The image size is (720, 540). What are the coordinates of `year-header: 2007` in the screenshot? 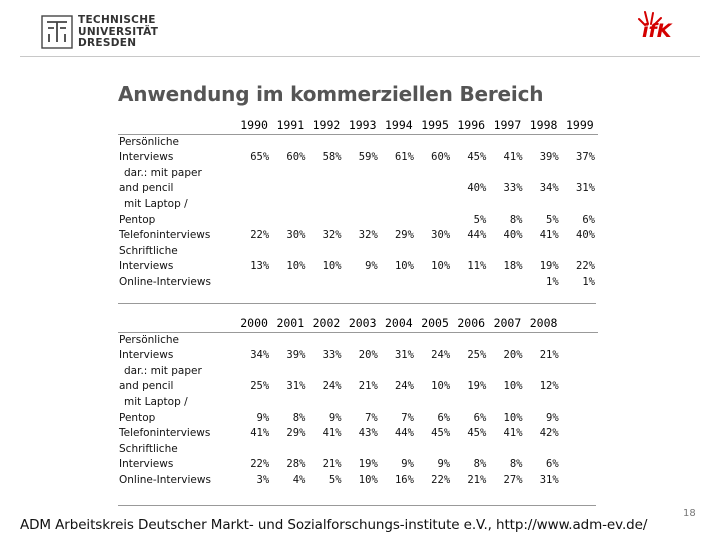 It's located at (507, 324).